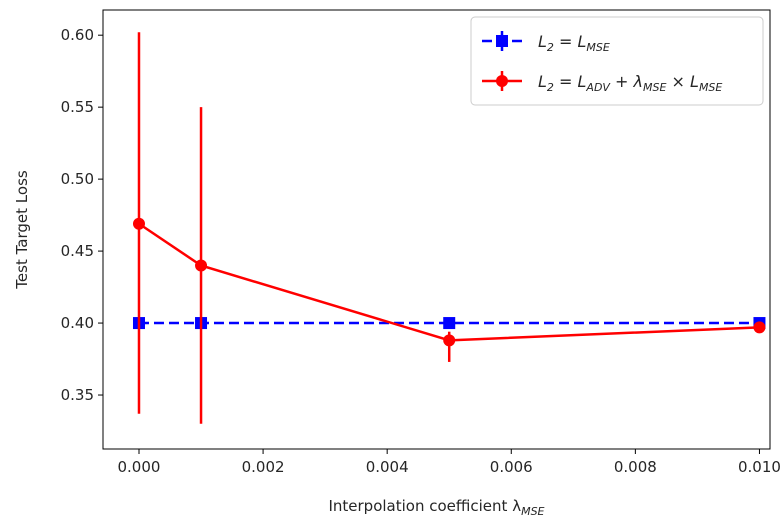  Describe the element at coordinates (22, 230) in the screenshot. I see `y-axis-label: Test Target Loss` at that location.